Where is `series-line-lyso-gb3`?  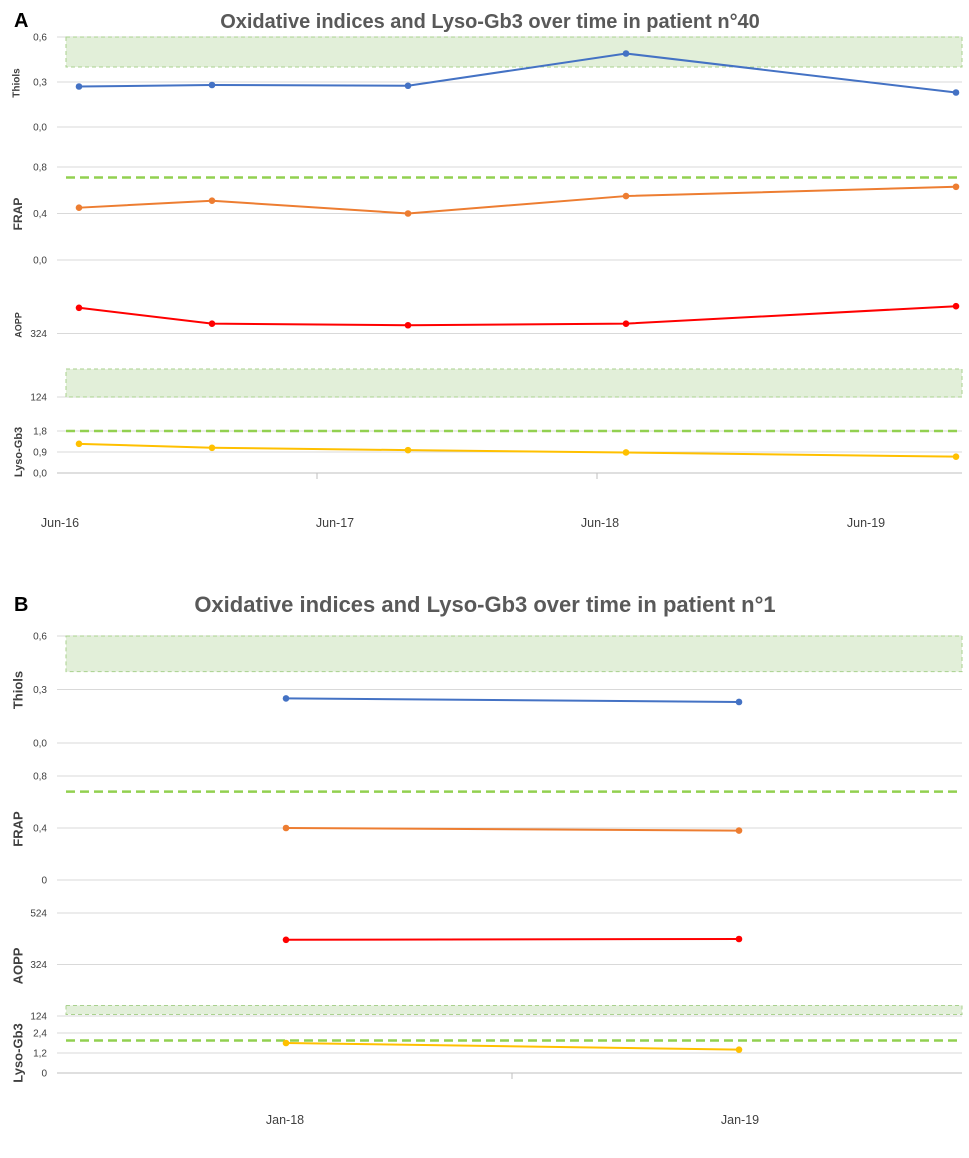 series-line-lyso-gb3 is located at coordinates (512, 1046).